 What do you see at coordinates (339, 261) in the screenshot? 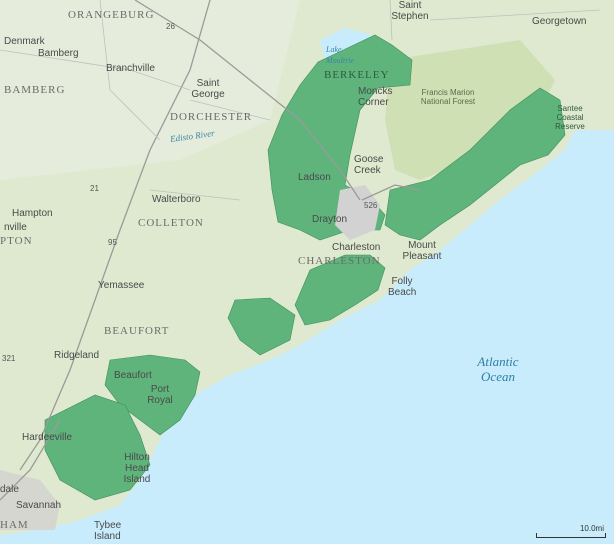
I see `label-charleston-county: CHARLESTON` at bounding box center [339, 261].